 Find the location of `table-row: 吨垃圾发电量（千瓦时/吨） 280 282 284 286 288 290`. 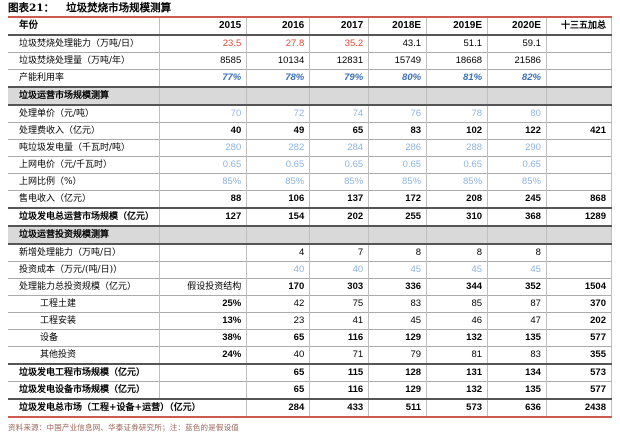

table-row: 吨垃圾发电量（千瓦时/吨） 280 282 284 286 288 290 is located at coordinates (310, 148).